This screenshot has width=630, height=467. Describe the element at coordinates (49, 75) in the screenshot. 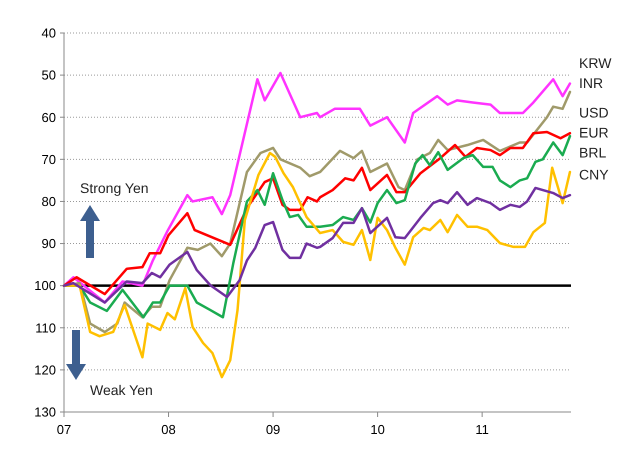

I see `y-tick-label: 50` at that location.